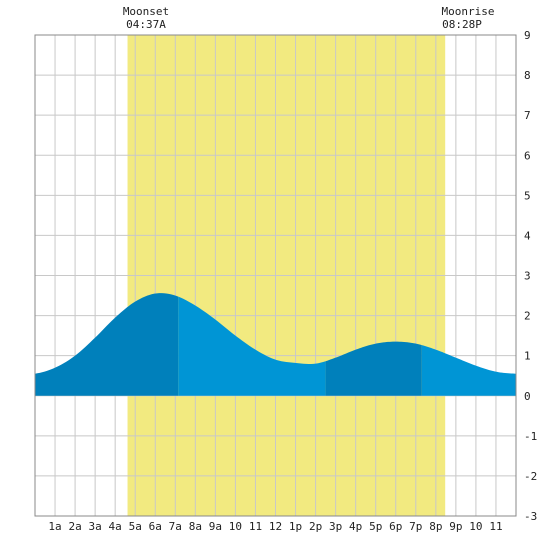  I want to click on x-tick-label: 6p, so click(395, 526).